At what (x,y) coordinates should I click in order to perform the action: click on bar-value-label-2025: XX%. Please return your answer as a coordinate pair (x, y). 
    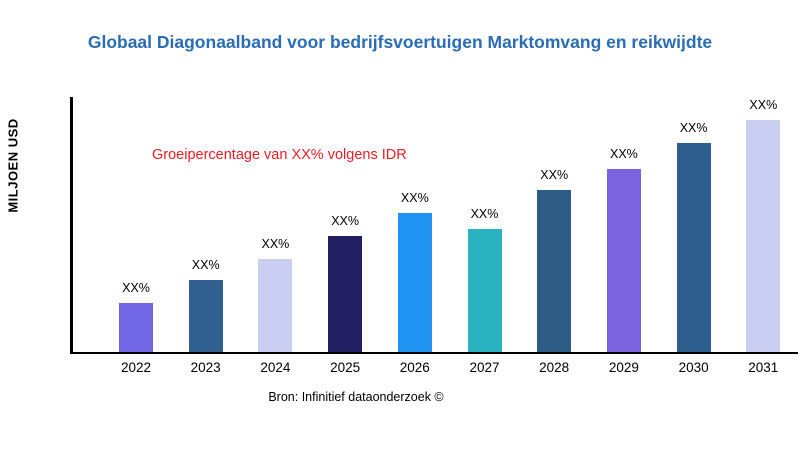
    Looking at the image, I should click on (345, 221).